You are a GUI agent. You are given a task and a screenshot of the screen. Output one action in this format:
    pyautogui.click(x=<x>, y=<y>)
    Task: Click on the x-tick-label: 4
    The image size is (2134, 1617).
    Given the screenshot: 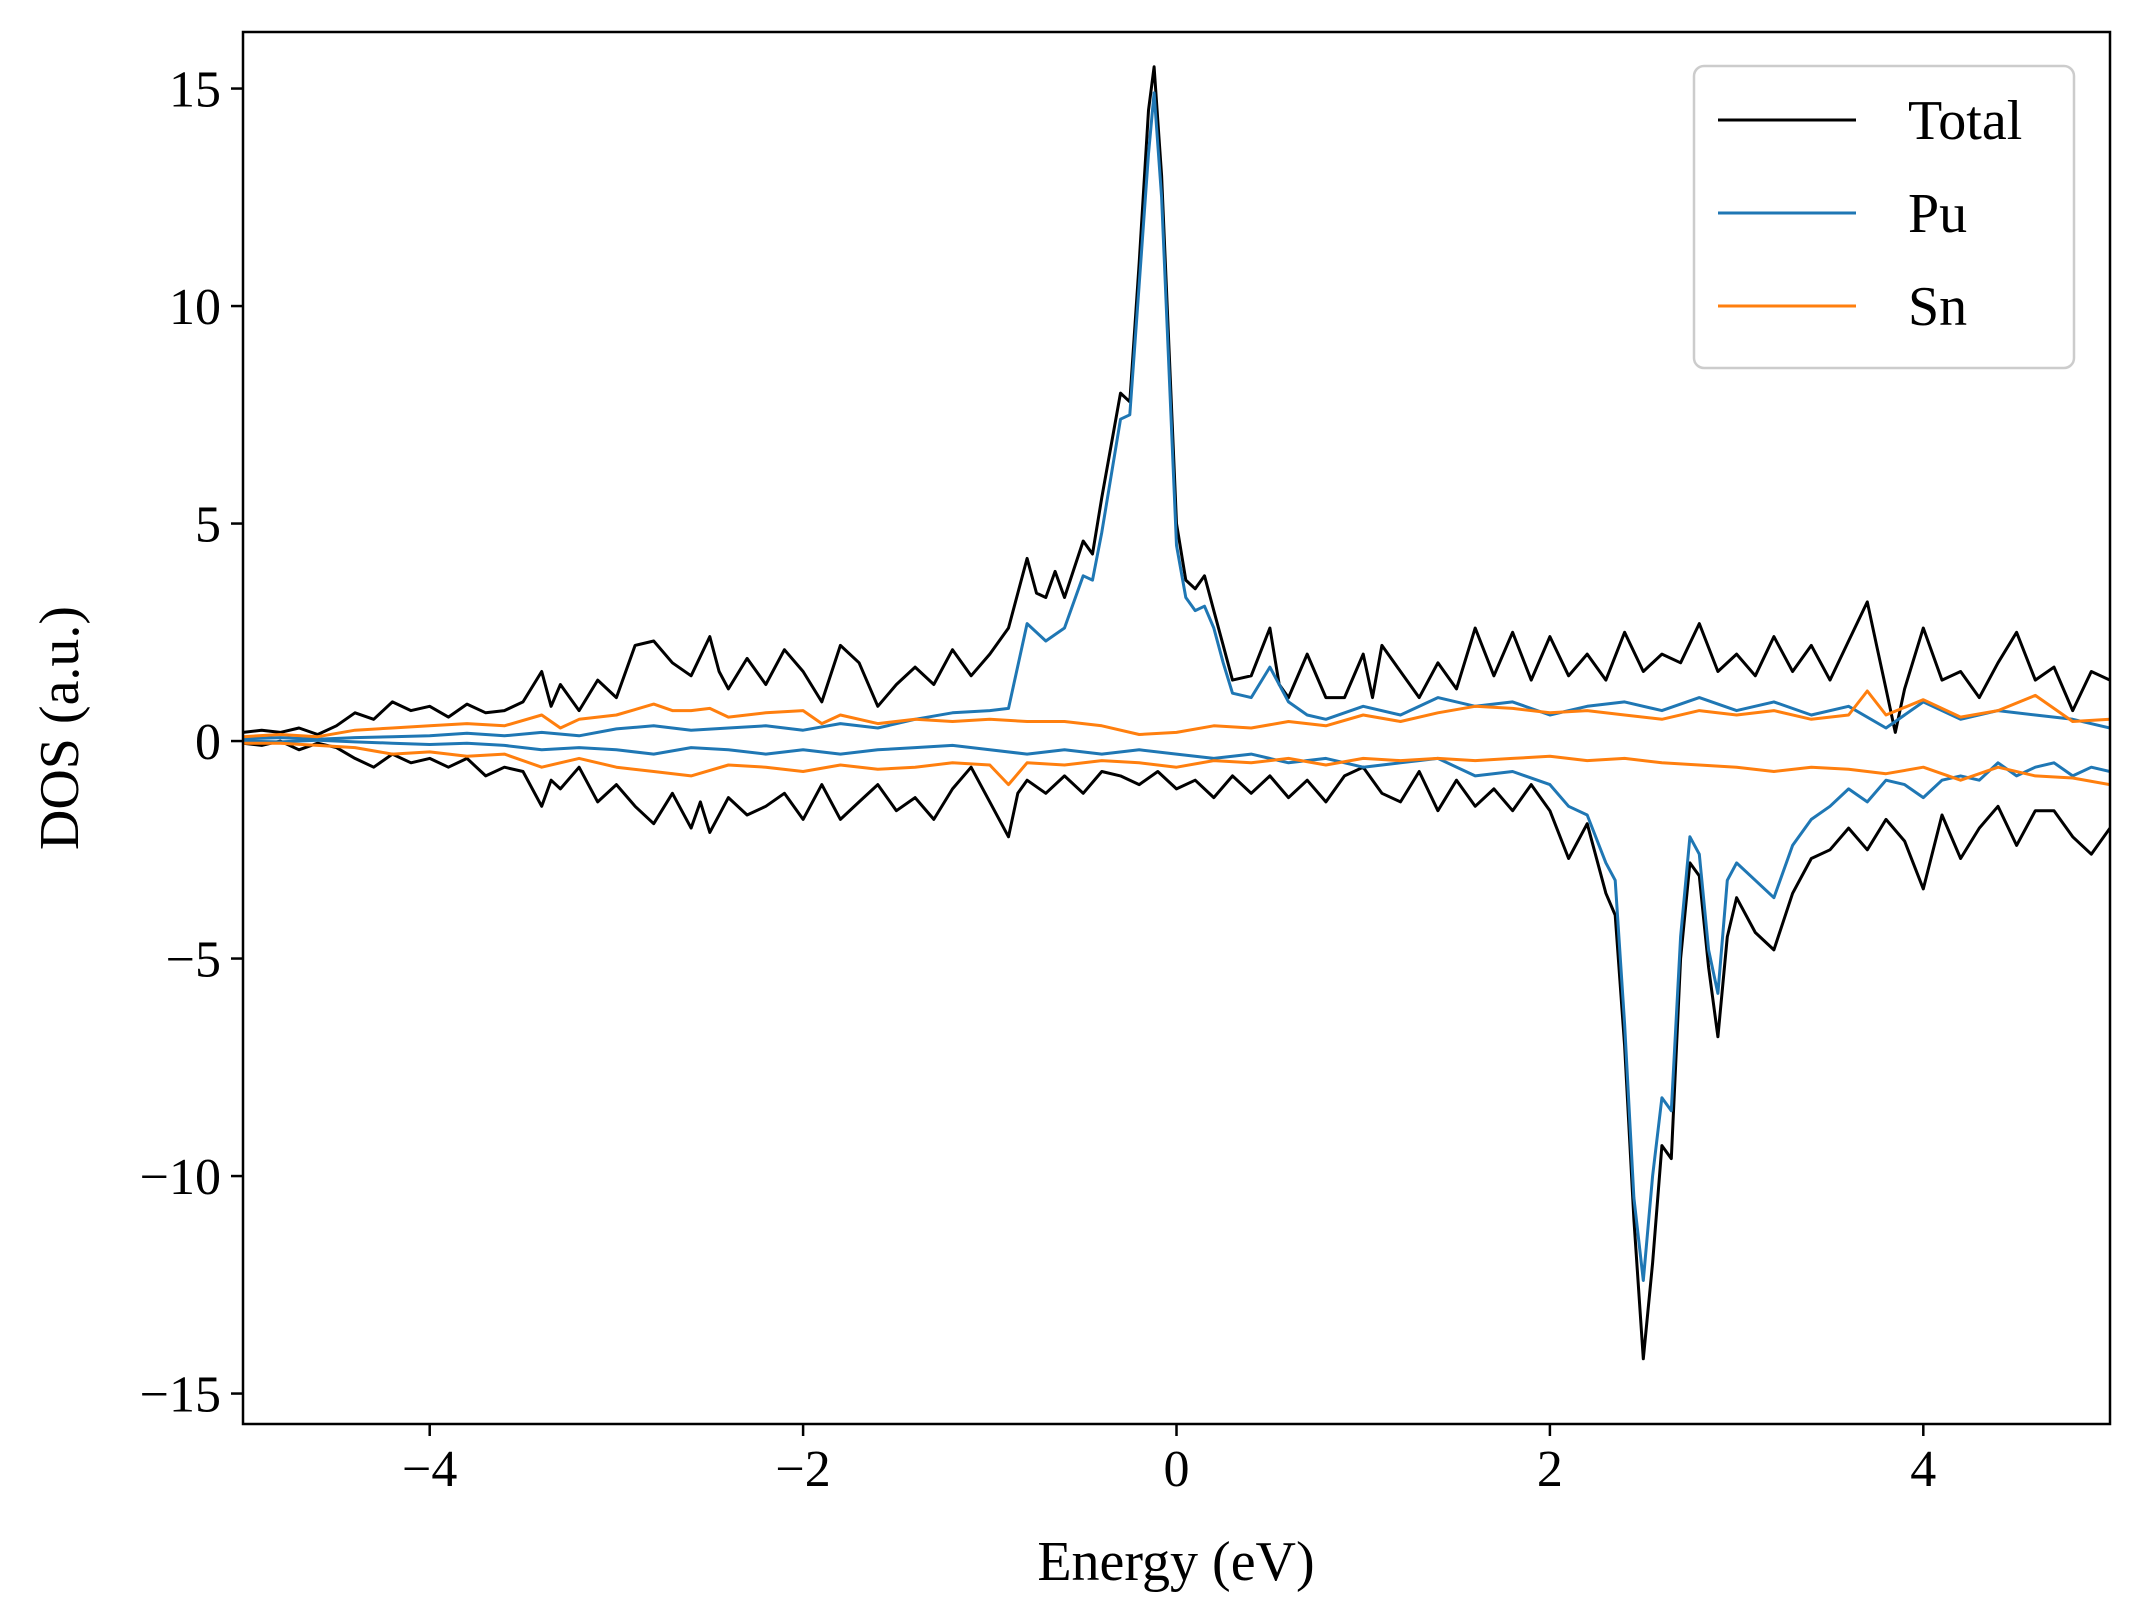 What is the action you would take?
    pyautogui.click(x=1923, y=1469)
    